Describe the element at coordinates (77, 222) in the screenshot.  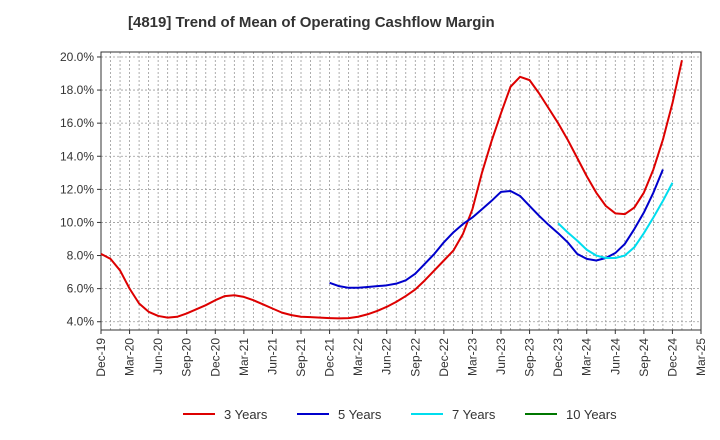
I see `y-tick-label: 10.0%` at that location.